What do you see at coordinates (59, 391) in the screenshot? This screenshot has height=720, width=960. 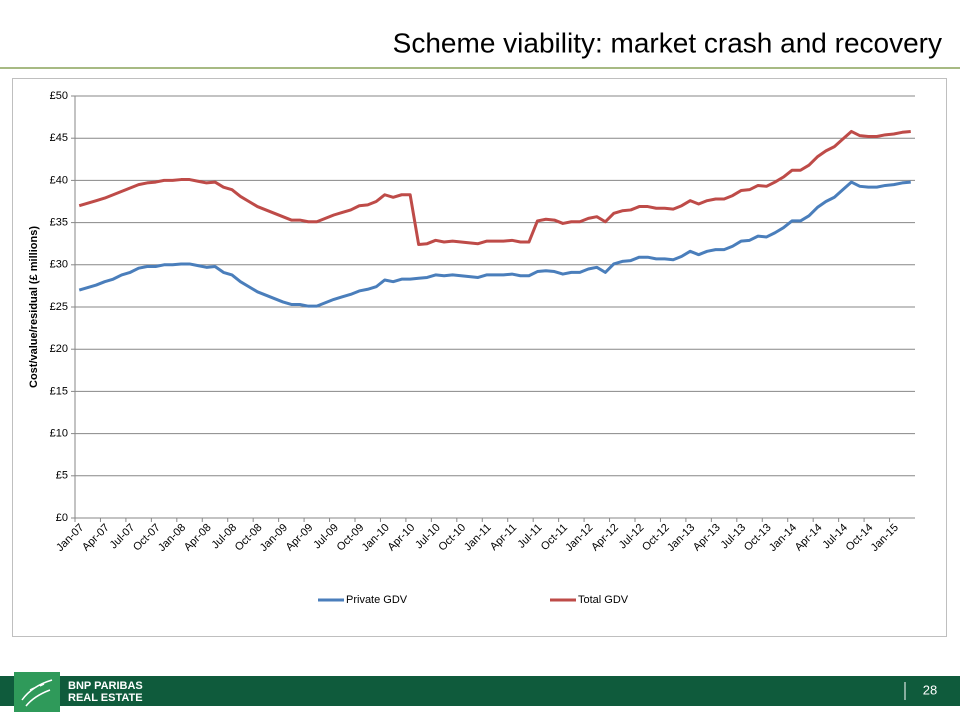 I see `y-tick-label: £15` at bounding box center [59, 391].